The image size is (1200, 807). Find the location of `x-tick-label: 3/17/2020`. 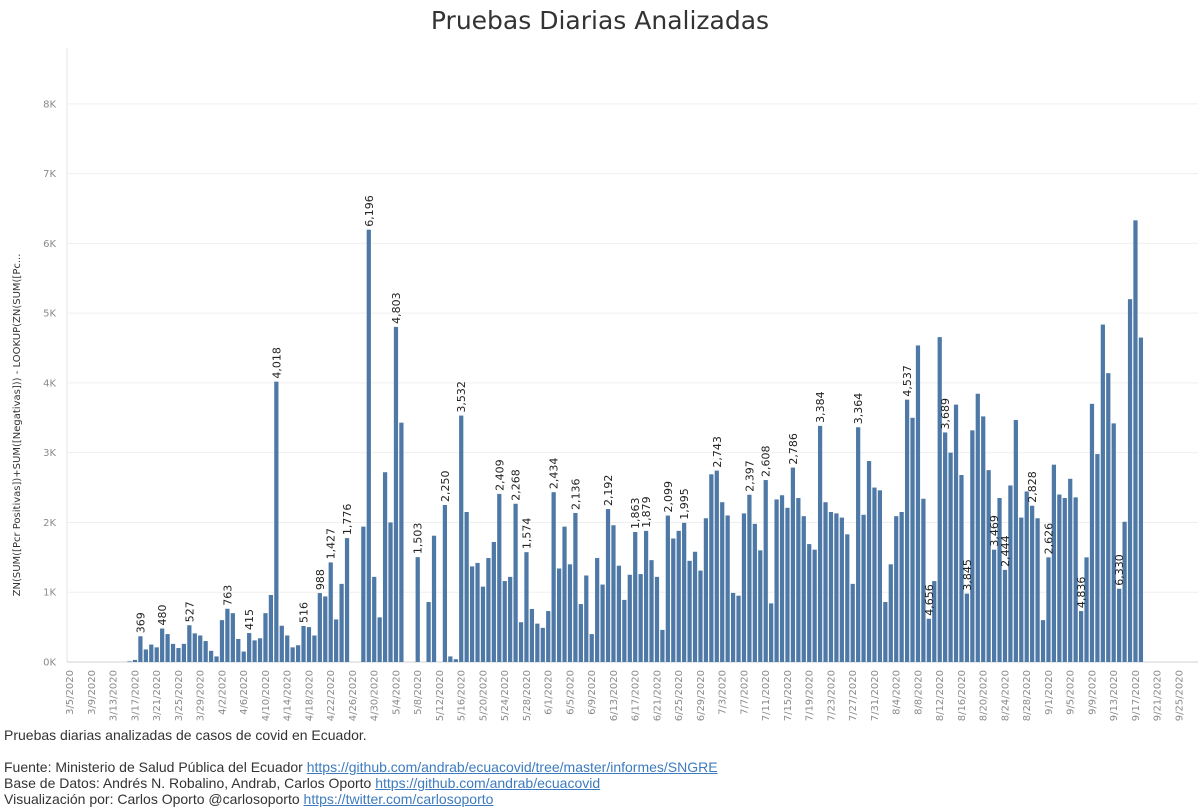

x-tick-label: 3/17/2020 is located at coordinates (135, 695).